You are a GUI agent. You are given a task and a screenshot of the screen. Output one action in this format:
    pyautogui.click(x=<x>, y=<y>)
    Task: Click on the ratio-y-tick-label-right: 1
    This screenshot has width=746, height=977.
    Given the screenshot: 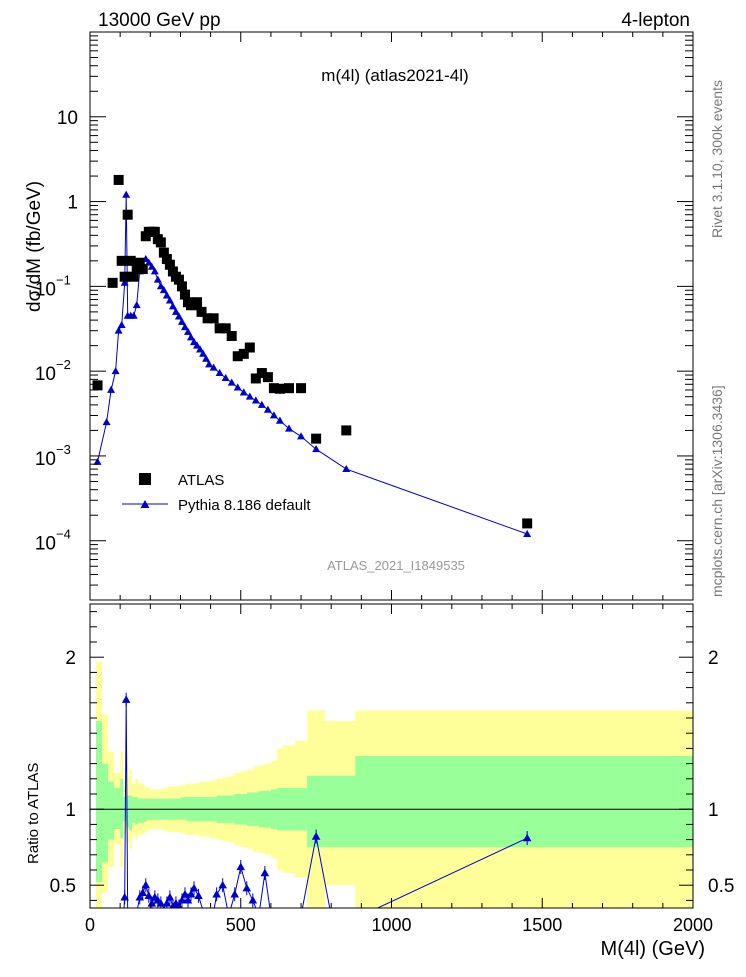 What is the action you would take?
    pyautogui.click(x=713, y=810)
    